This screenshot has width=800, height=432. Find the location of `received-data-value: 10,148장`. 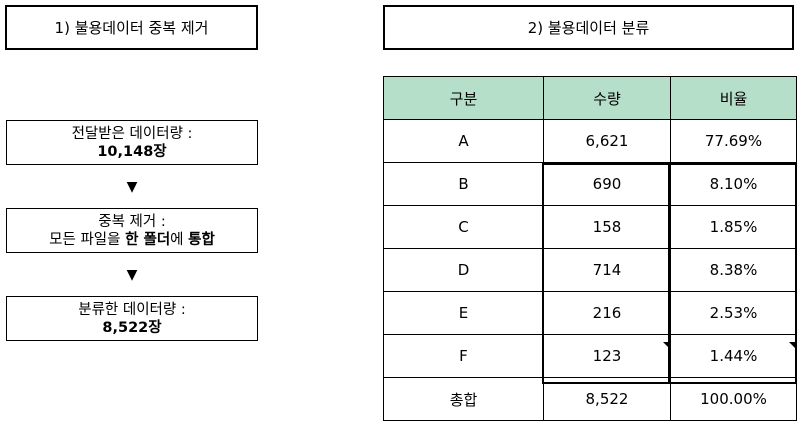

received-data-value: 10,148장 is located at coordinates (132, 151).